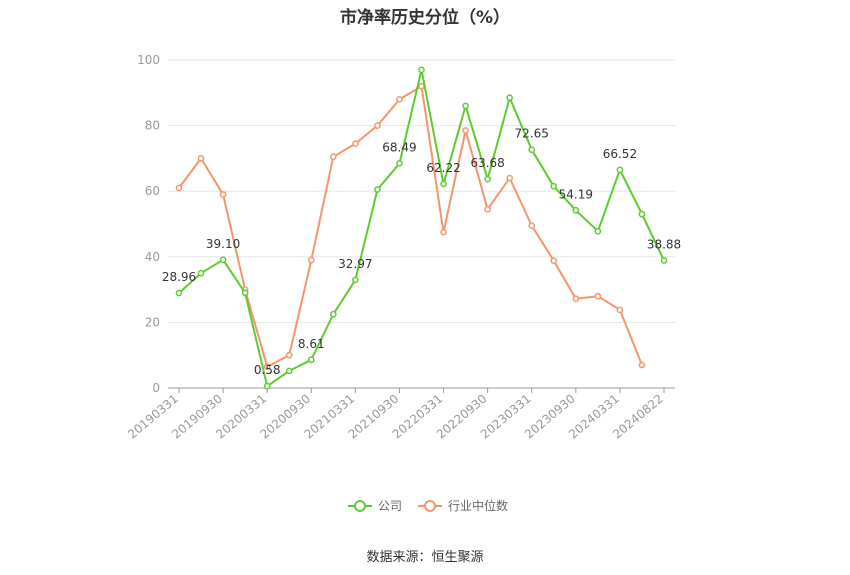 This screenshot has width=850, height=575. What do you see at coordinates (311, 344) in the screenshot?
I see `data-label: 8.61` at bounding box center [311, 344].